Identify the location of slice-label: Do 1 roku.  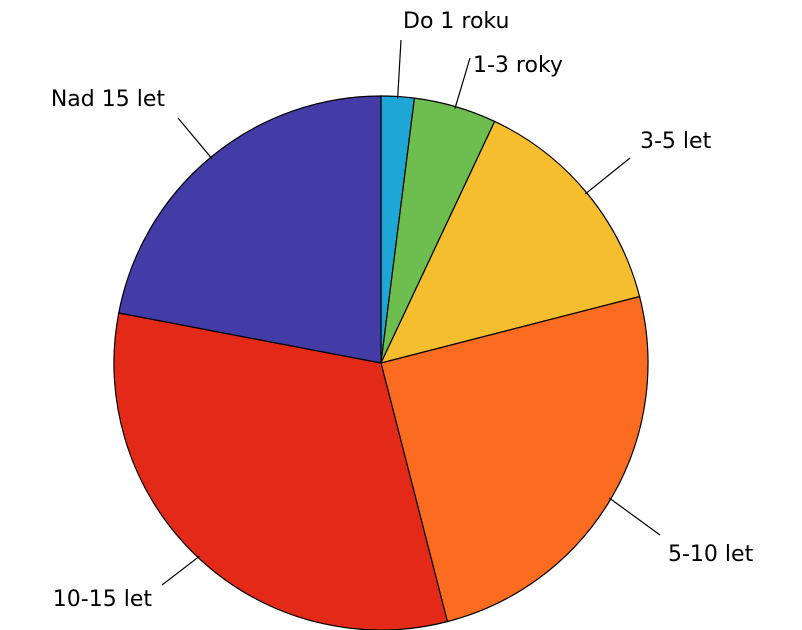
(456, 21).